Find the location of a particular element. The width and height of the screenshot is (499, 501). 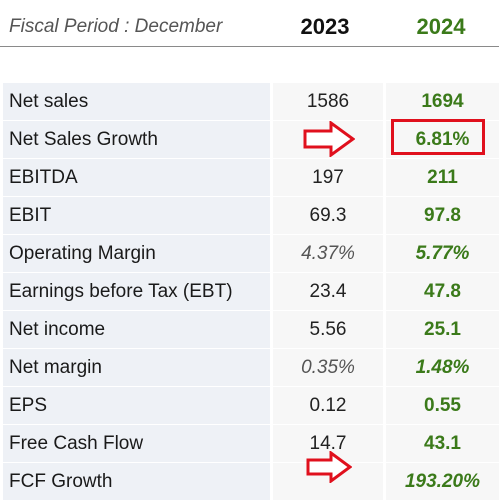

table-row: Net margin 0.35% 1.48% is located at coordinates (251, 368).